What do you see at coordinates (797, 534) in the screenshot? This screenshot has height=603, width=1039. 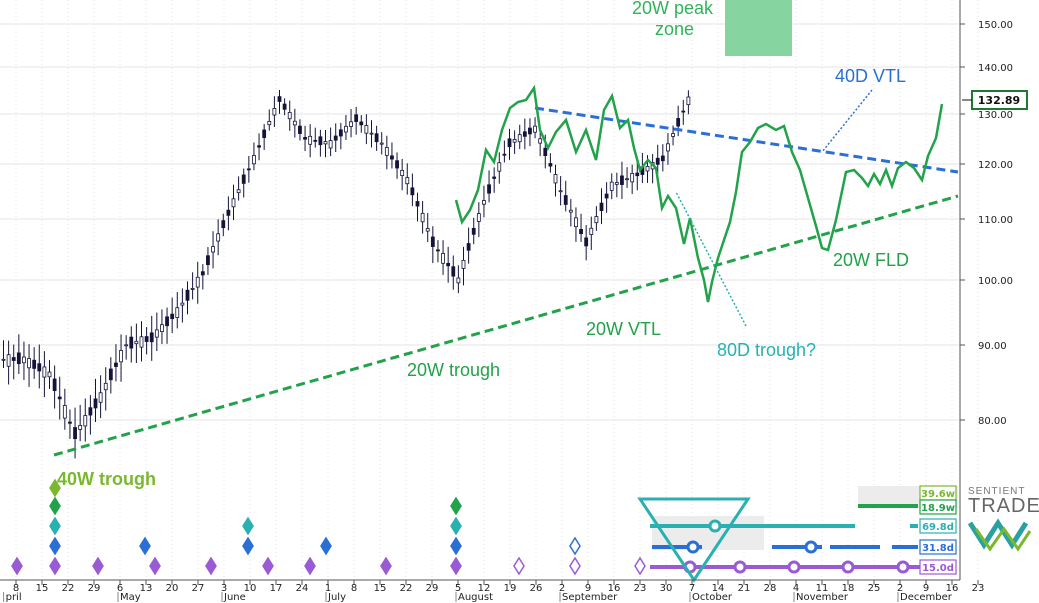 I see `cycle-panel: 39.6w 18.9w 69.8d 31.8d 15.0d` at bounding box center [797, 534].